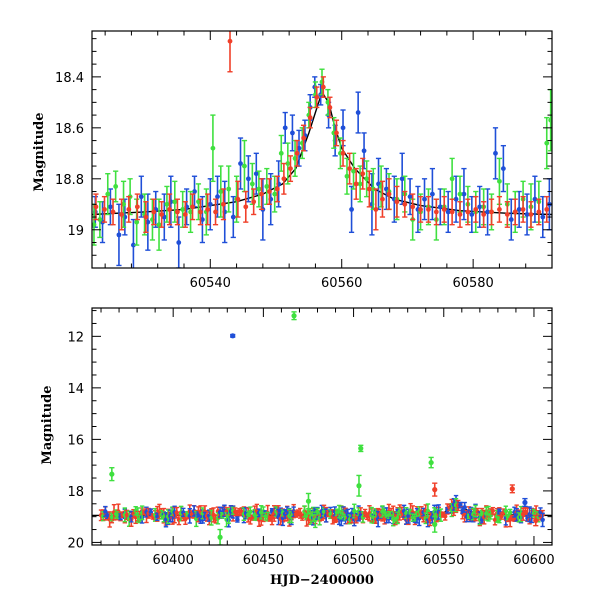 Image resolution: width=600 pixels, height=600 pixels. I want to click on top-series2-point-30-marker, so click(323, 87).